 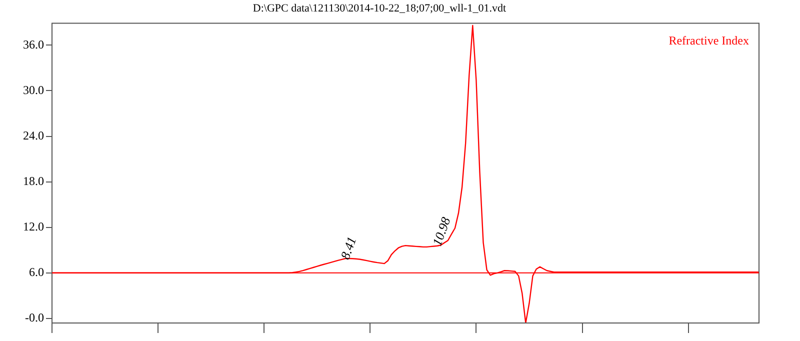 What do you see at coordinates (348, 248) in the screenshot?
I see `annotation: 8.41` at bounding box center [348, 248].